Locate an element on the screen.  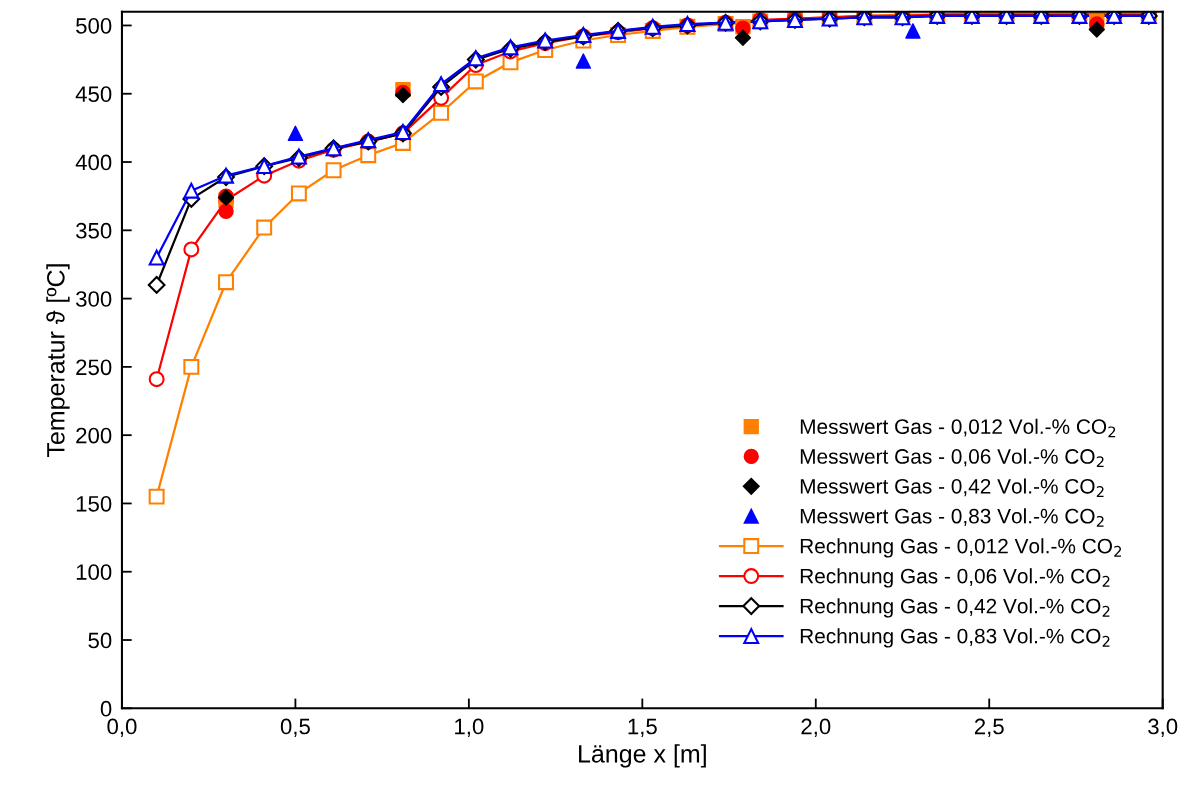
y-tick-label: 350 is located at coordinates (94, 230).